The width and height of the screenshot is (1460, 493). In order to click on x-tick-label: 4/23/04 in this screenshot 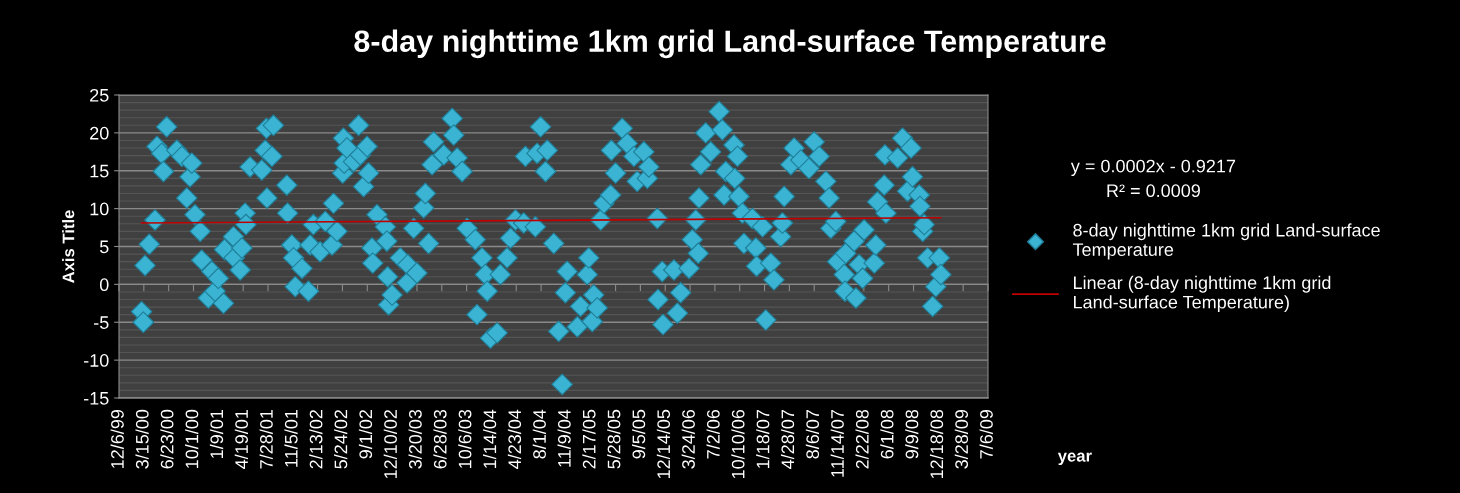, I will do `click(514, 439)`.